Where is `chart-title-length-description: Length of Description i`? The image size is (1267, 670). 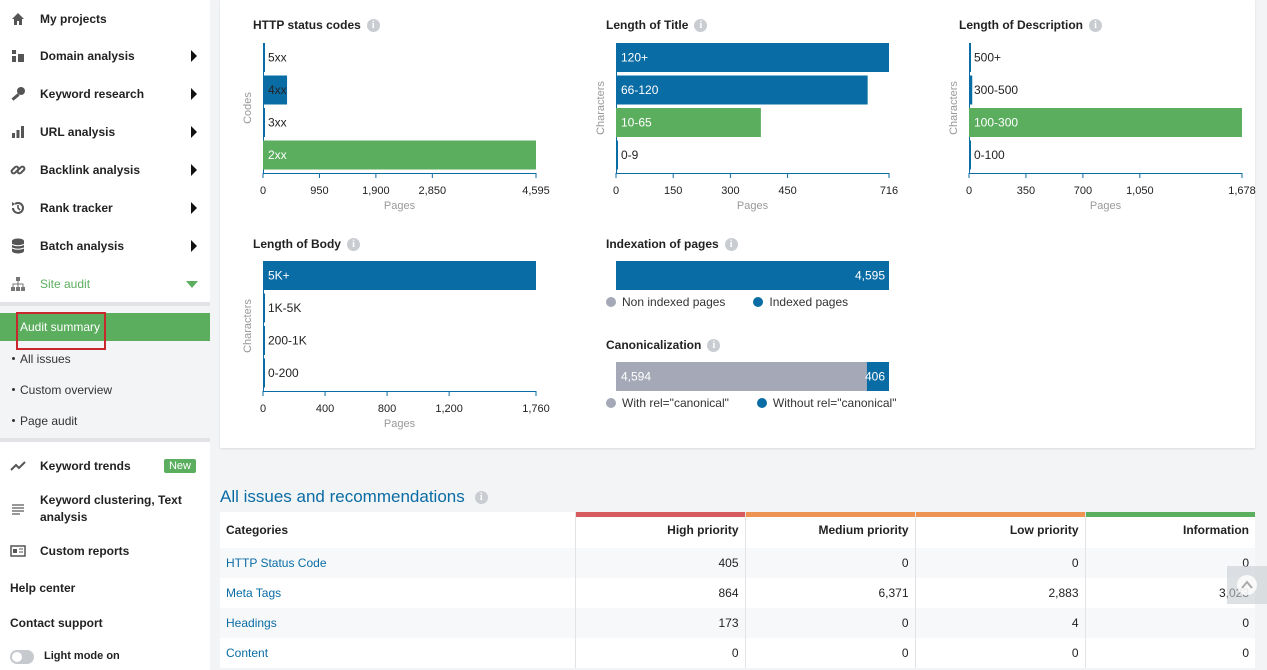 chart-title-length-description: Length of Description i is located at coordinates (1030, 25).